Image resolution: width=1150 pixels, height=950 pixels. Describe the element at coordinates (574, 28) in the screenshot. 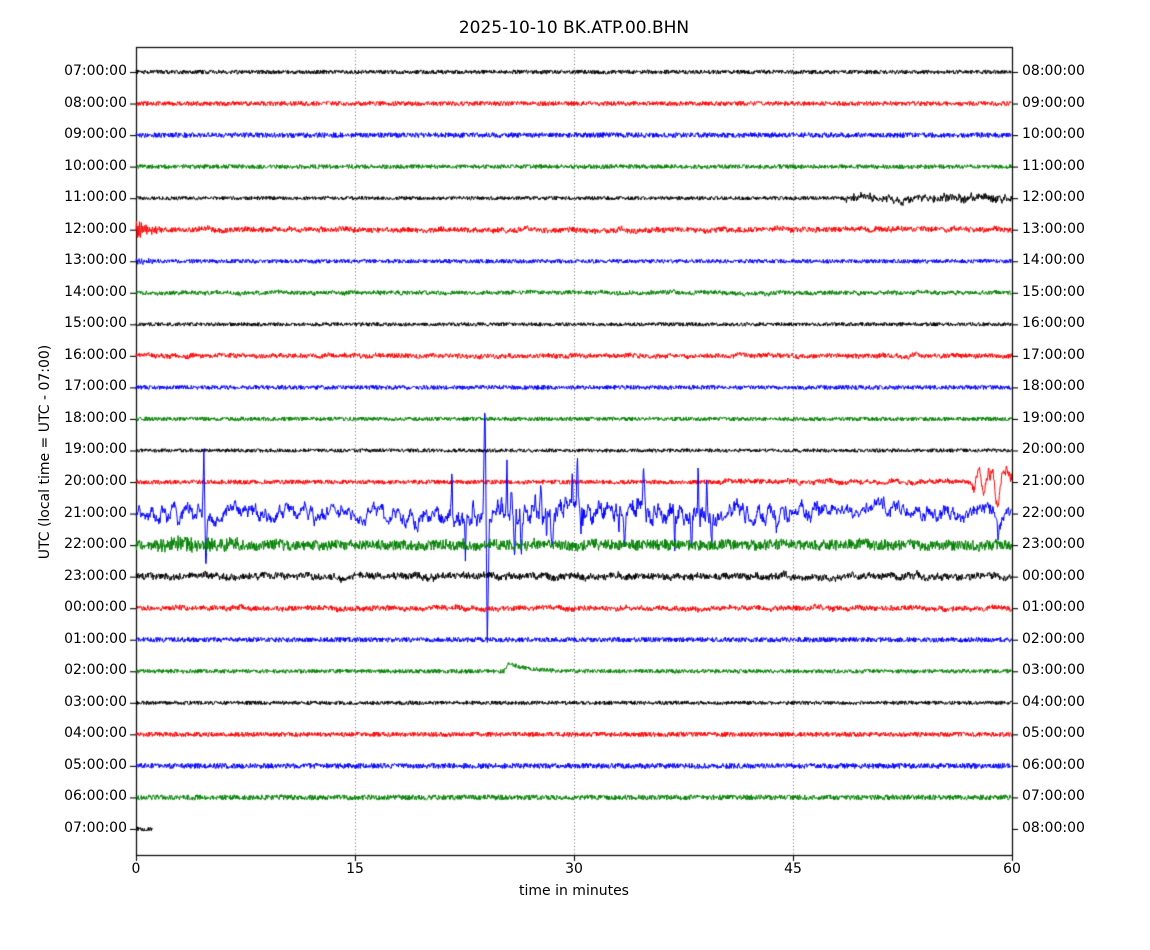

I see `chart-title: 2025-10-10 BK.ATP.00.BHN` at that location.